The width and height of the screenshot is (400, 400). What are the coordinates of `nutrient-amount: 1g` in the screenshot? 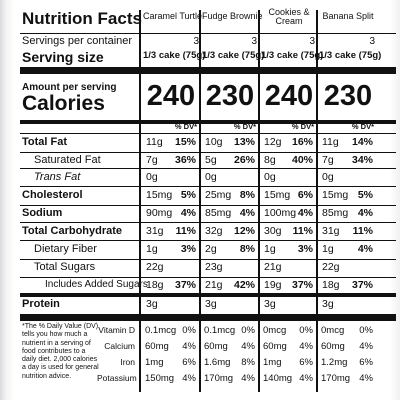 It's located at (270, 249).